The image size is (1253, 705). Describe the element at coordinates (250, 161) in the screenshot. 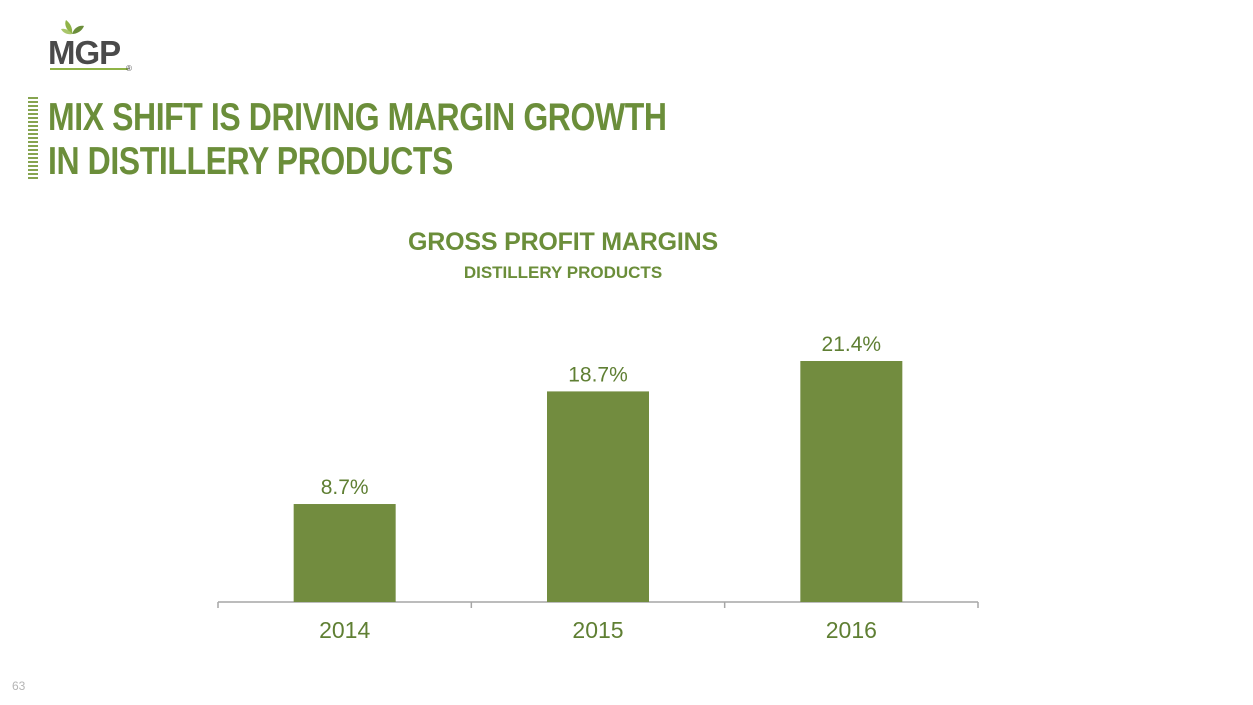

I see `slide-title-line-2: IN DISTILLERY PRODUCTS` at that location.